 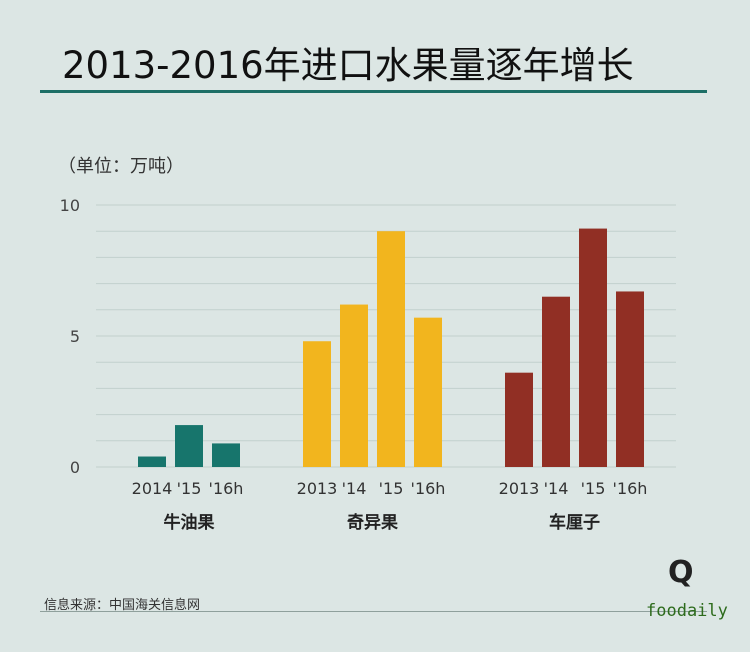 What do you see at coordinates (75, 467) in the screenshot?
I see `y-tick-label: 0` at bounding box center [75, 467].